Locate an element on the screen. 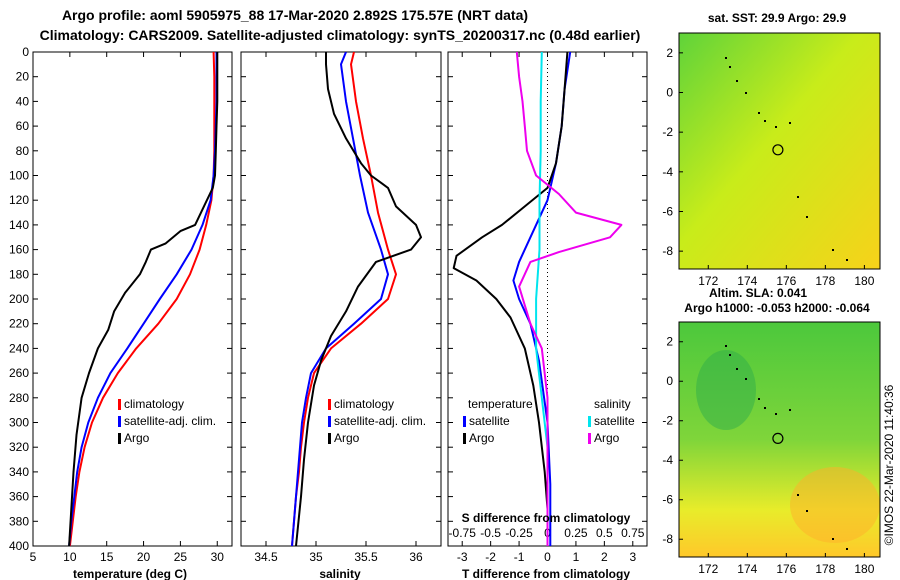 This screenshot has width=900, height=580. xtick-label: 36 is located at coordinates (416, 557).